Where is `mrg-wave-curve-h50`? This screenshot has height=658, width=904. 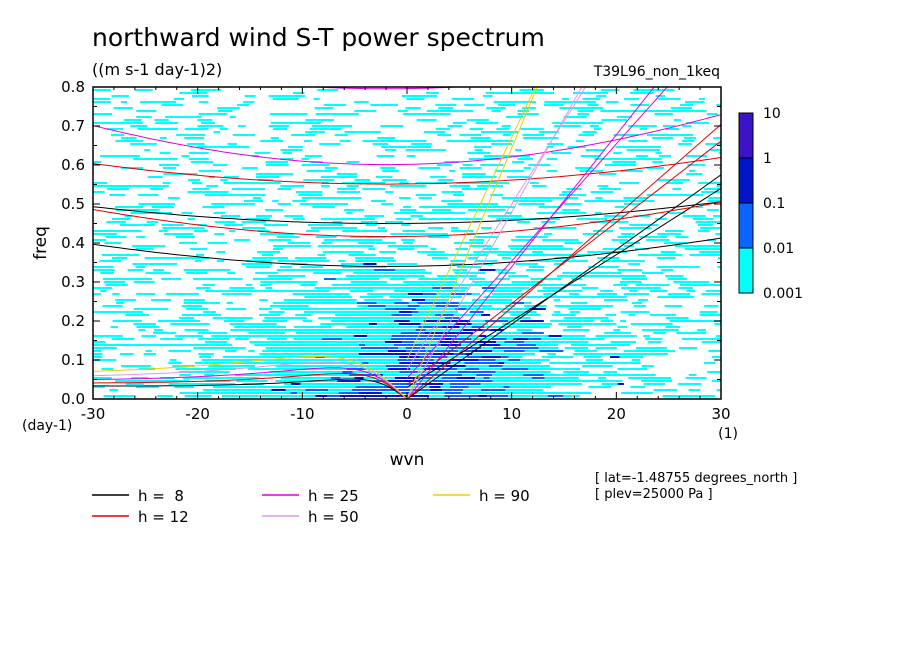
mrg-wave-curve-h50 is located at coordinates (496, 229).